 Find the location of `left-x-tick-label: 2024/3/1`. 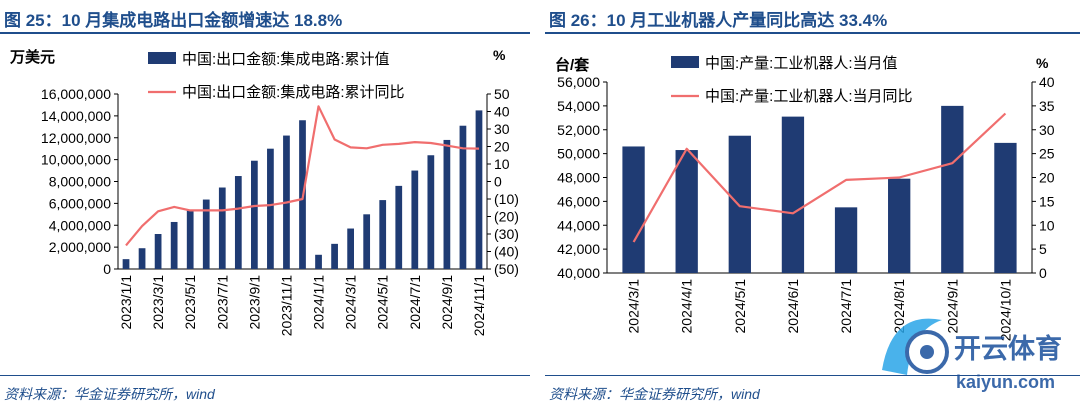

left-x-tick-label: 2024/3/1 is located at coordinates (351, 302).